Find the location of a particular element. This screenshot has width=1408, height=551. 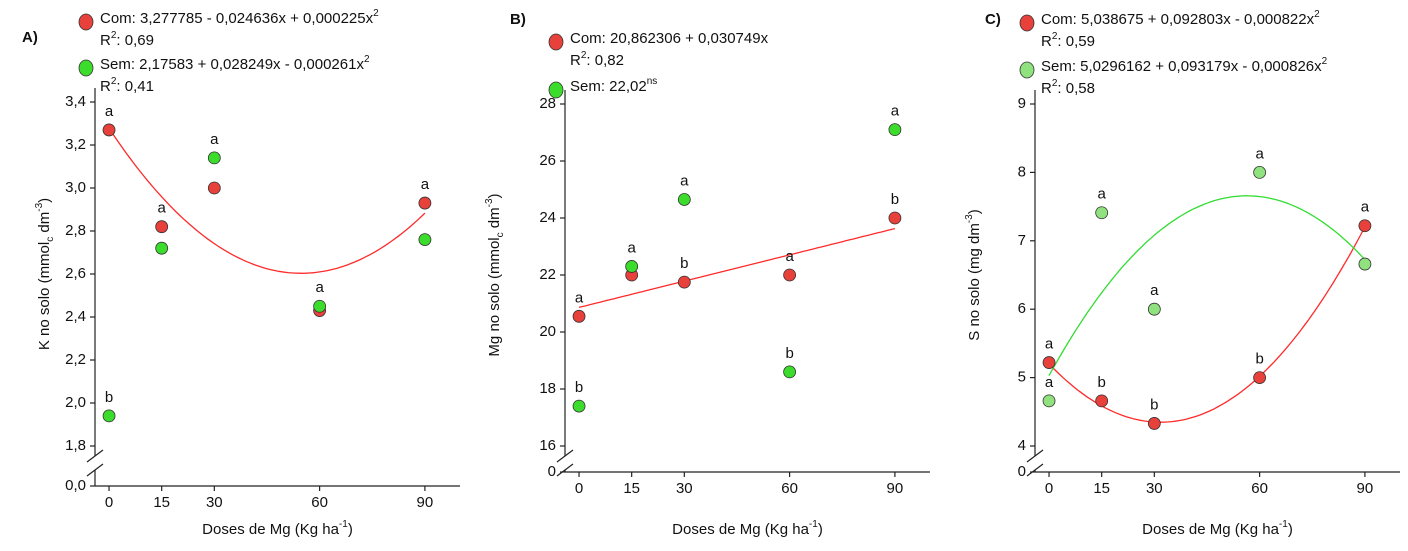

legend-text: Com: 20,862306 + 0,030749x is located at coordinates (669, 38).